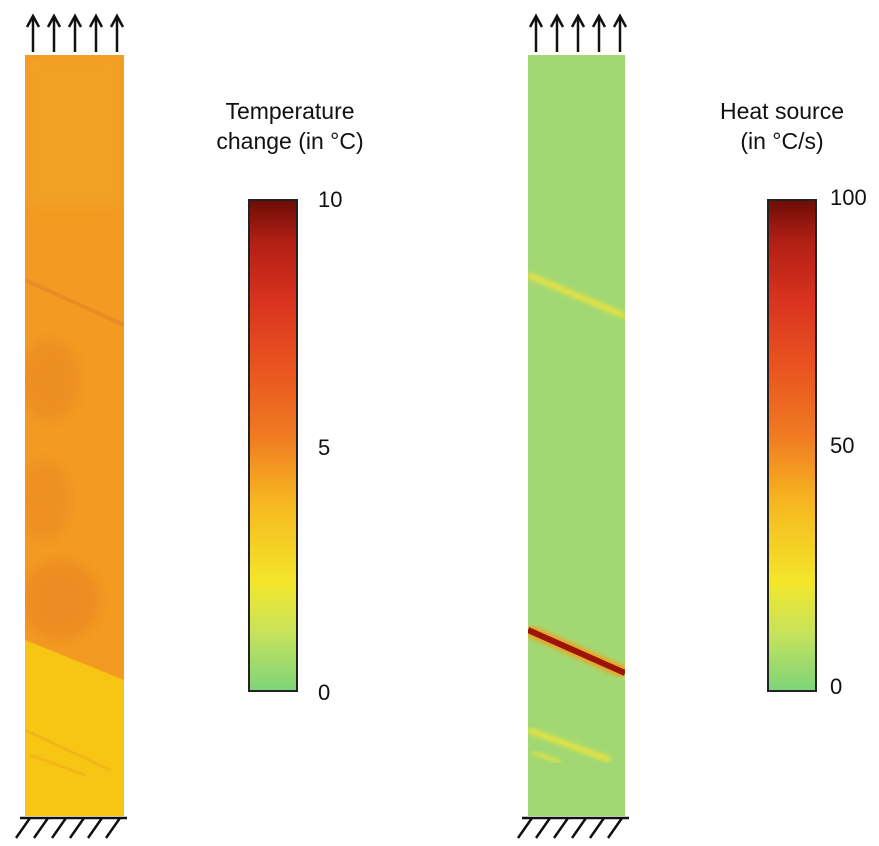 This screenshot has height=846, width=879. Describe the element at coordinates (330, 200) in the screenshot. I see `temperature-tick-max: 10` at that location.